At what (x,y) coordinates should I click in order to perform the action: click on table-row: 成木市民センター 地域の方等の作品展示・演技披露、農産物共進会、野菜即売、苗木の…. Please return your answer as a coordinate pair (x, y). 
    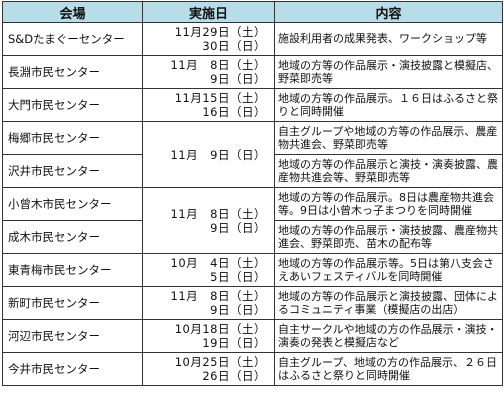
    Looking at the image, I should click on (252, 237).